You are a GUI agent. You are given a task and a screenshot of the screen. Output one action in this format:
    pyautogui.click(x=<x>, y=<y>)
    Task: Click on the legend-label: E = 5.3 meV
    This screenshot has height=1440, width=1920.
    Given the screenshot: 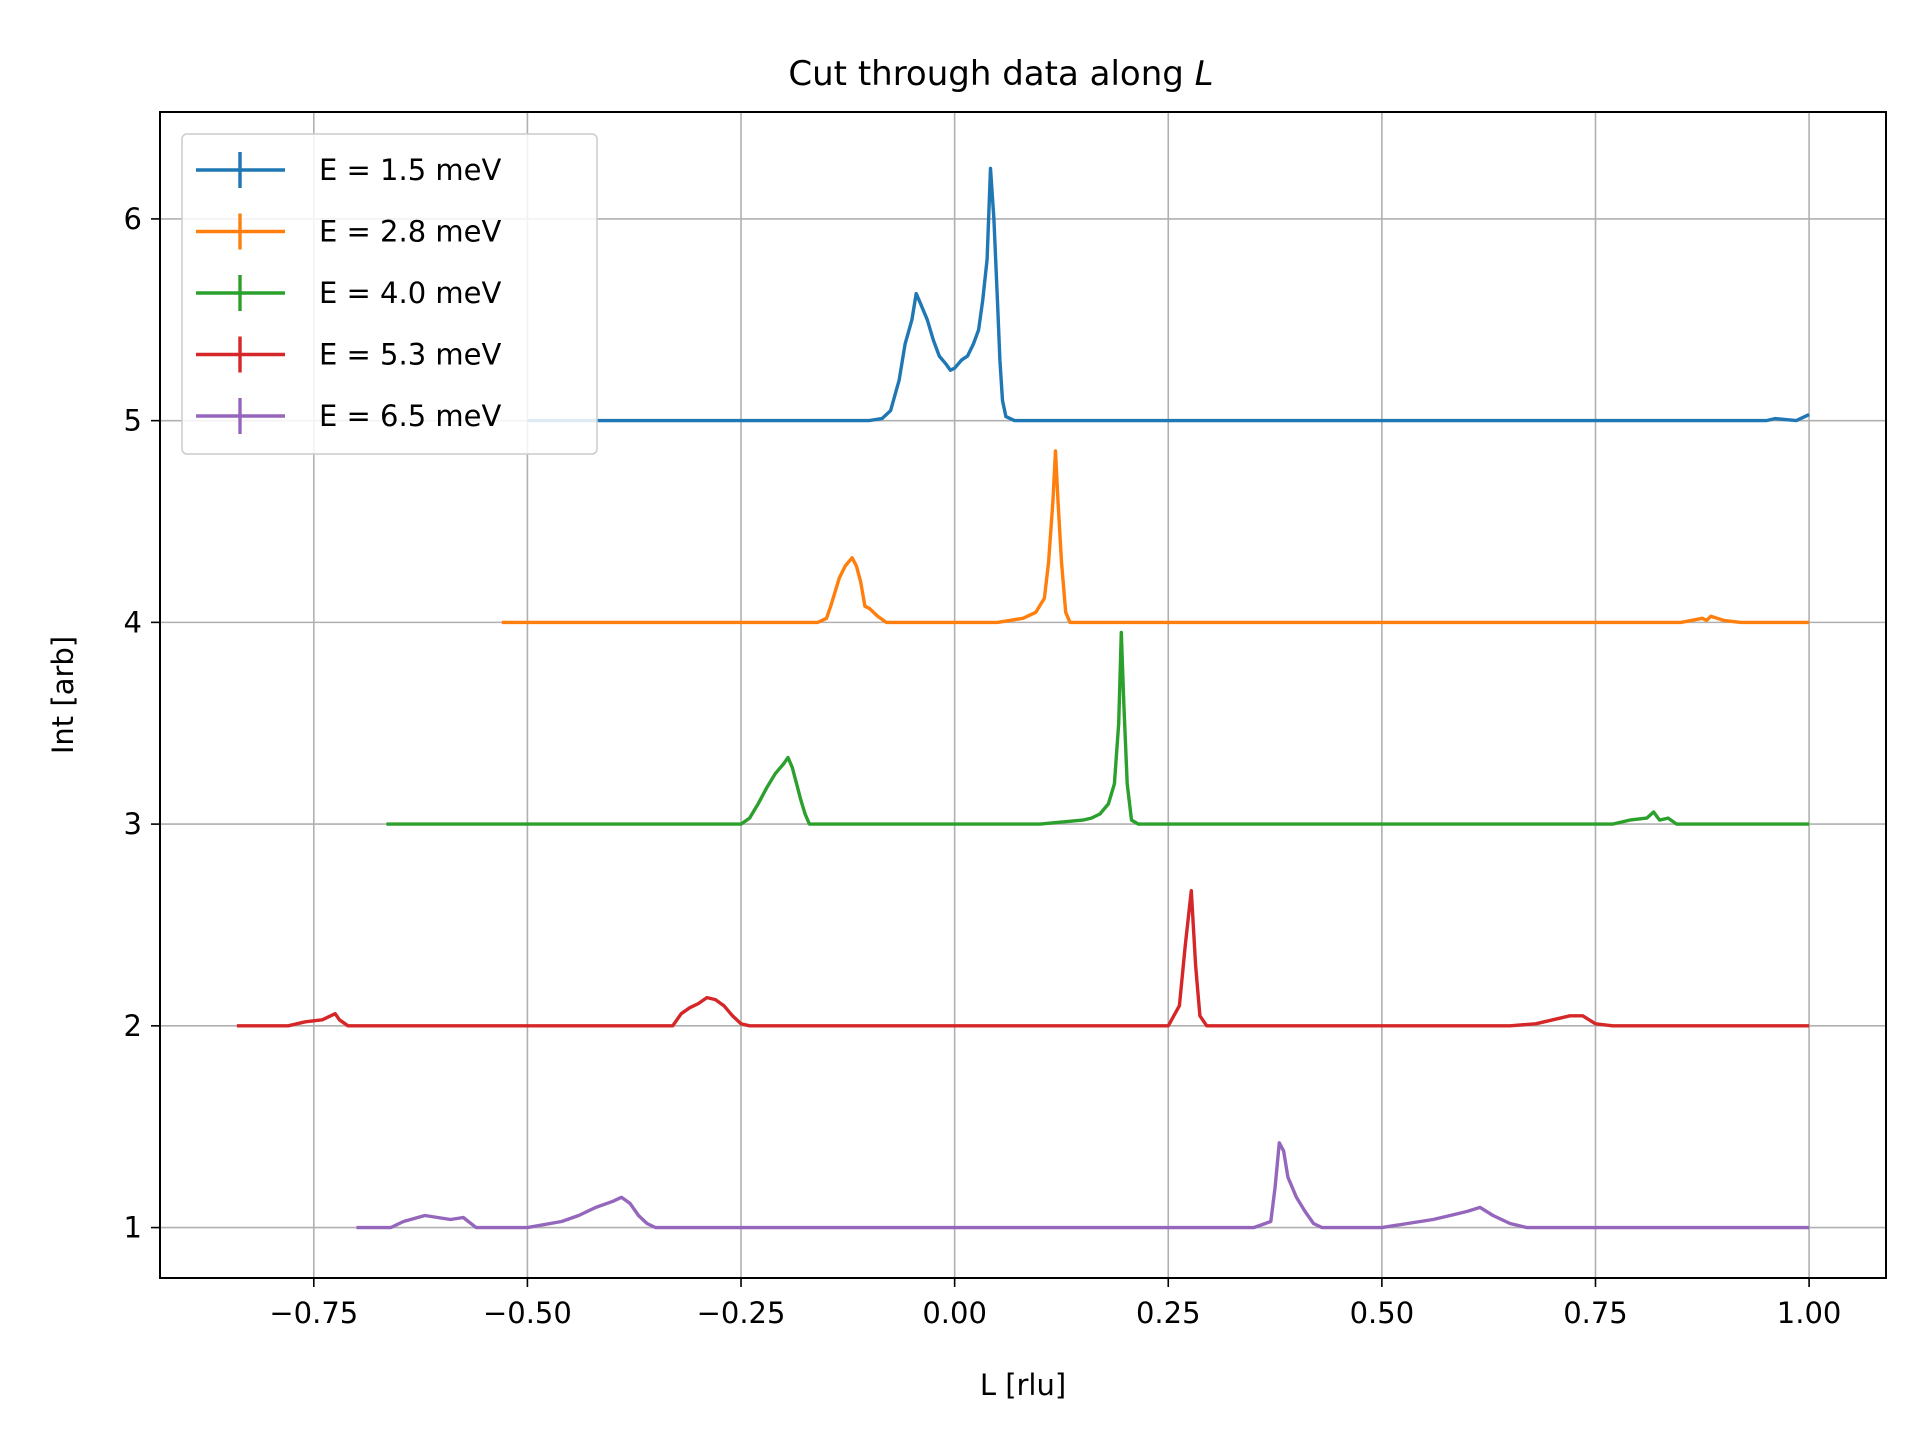 What is the action you would take?
    pyautogui.click(x=410, y=355)
    